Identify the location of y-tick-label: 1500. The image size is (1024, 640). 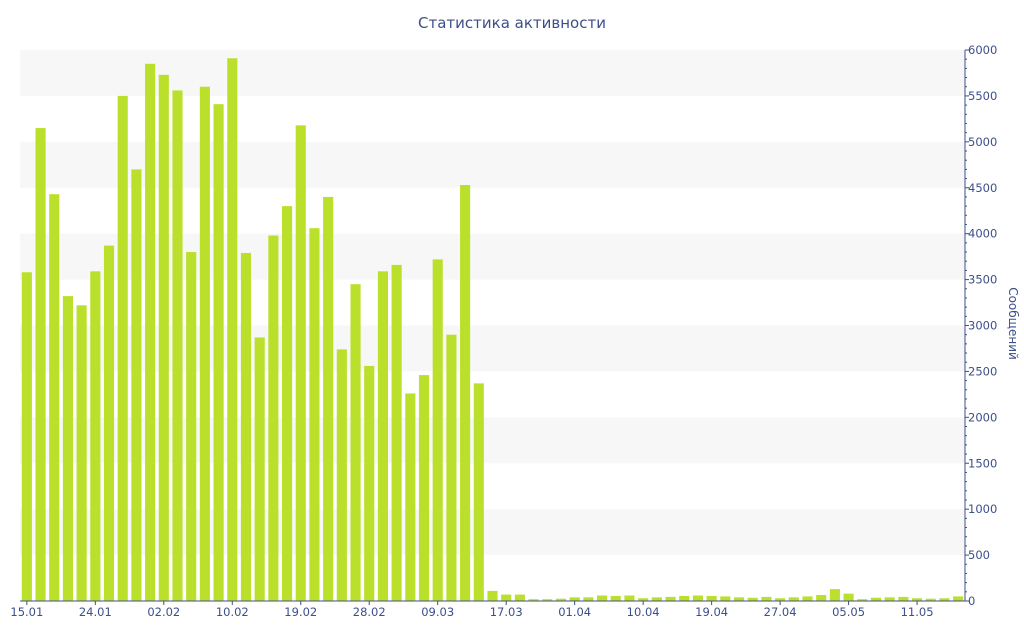
(982, 463).